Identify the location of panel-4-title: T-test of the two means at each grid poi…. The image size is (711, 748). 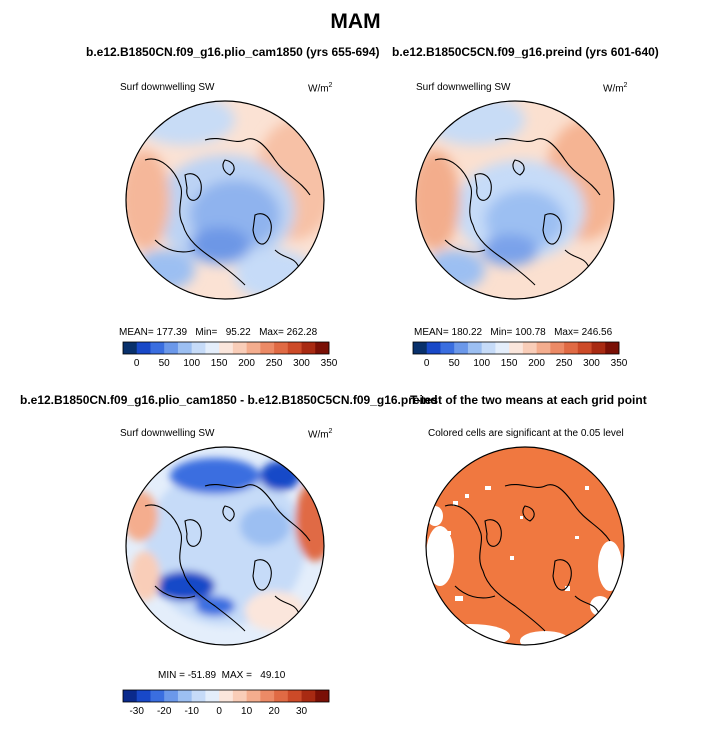
(528, 400).